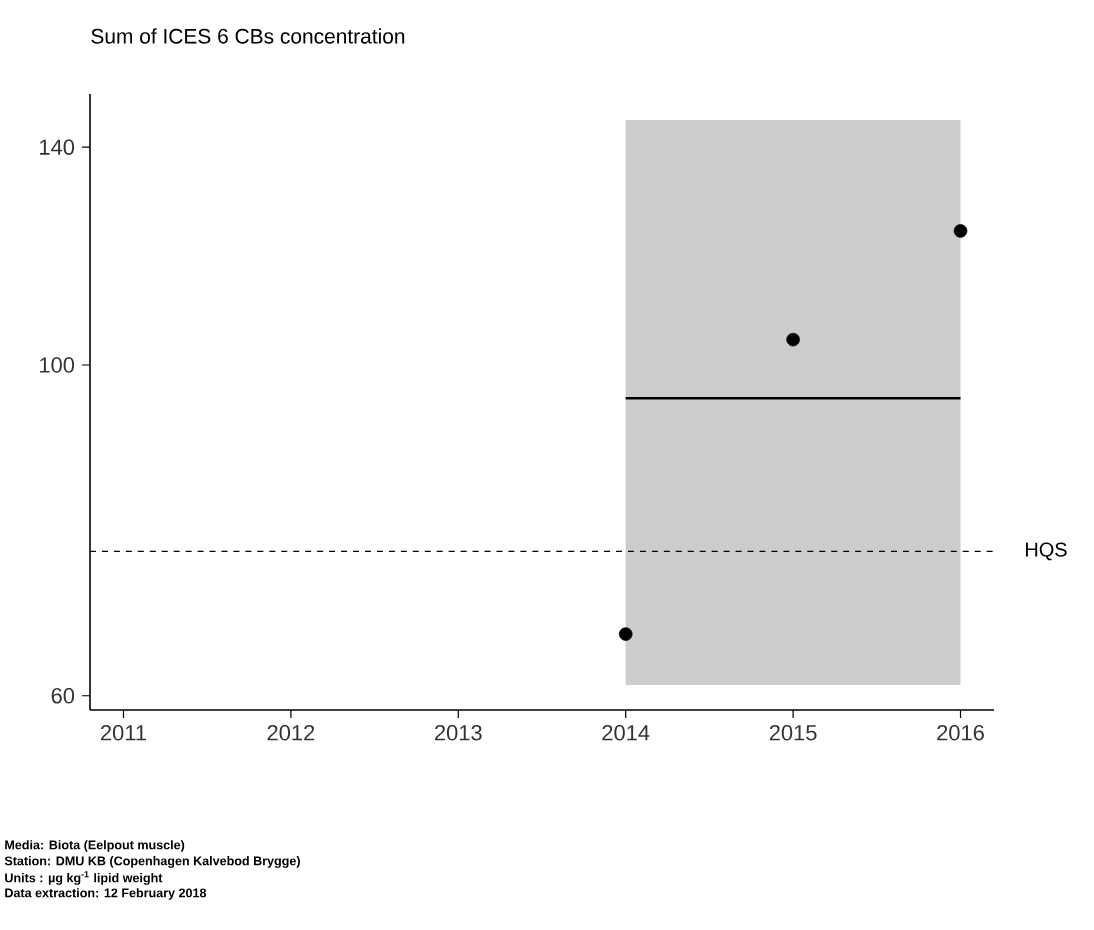 The image size is (1094, 930). Describe the element at coordinates (626, 733) in the screenshot. I see `x-tick-label: 2014` at that location.